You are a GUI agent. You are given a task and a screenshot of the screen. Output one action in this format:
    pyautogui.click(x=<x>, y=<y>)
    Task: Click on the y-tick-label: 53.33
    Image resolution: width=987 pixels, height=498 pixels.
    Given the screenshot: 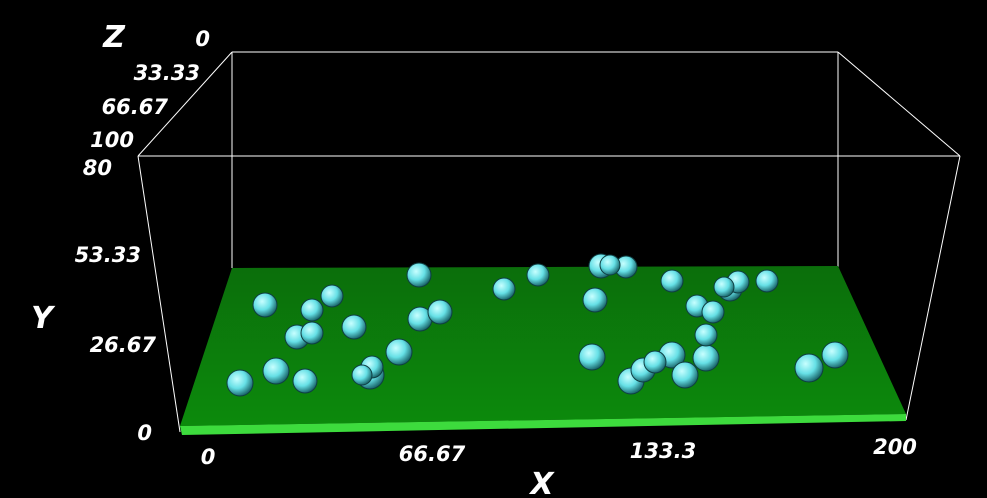 What is the action you would take?
    pyautogui.click(x=108, y=255)
    